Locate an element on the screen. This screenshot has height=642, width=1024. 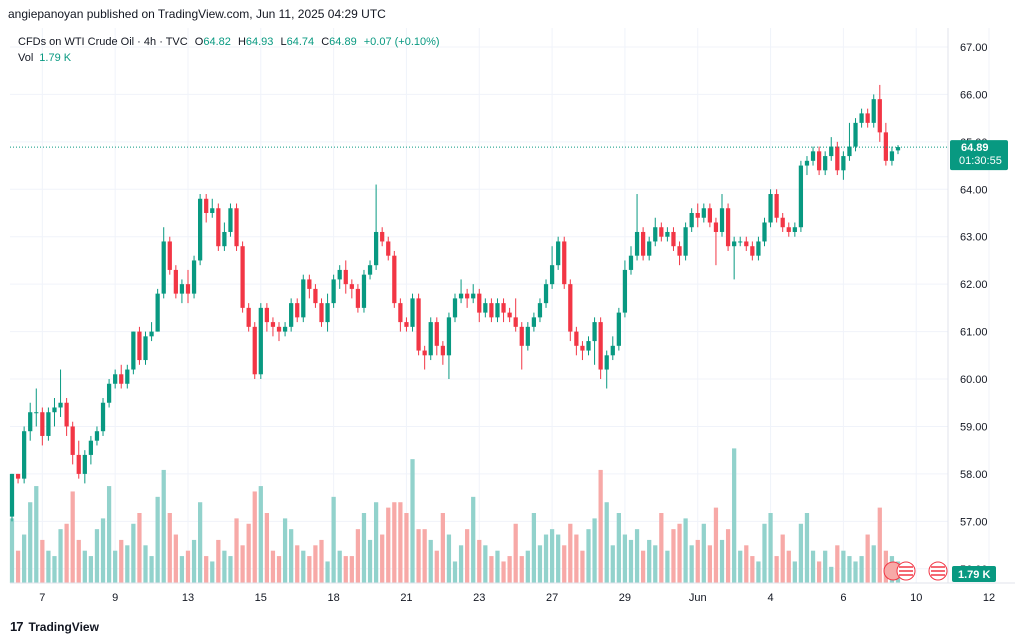
price-tag: 64.89 01:30:55 is located at coordinates (979, 155).